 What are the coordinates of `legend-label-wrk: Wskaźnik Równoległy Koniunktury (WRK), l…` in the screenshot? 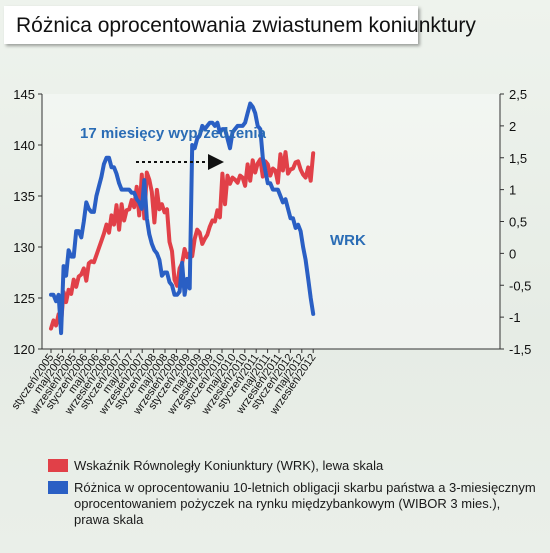 It's located at (229, 465).